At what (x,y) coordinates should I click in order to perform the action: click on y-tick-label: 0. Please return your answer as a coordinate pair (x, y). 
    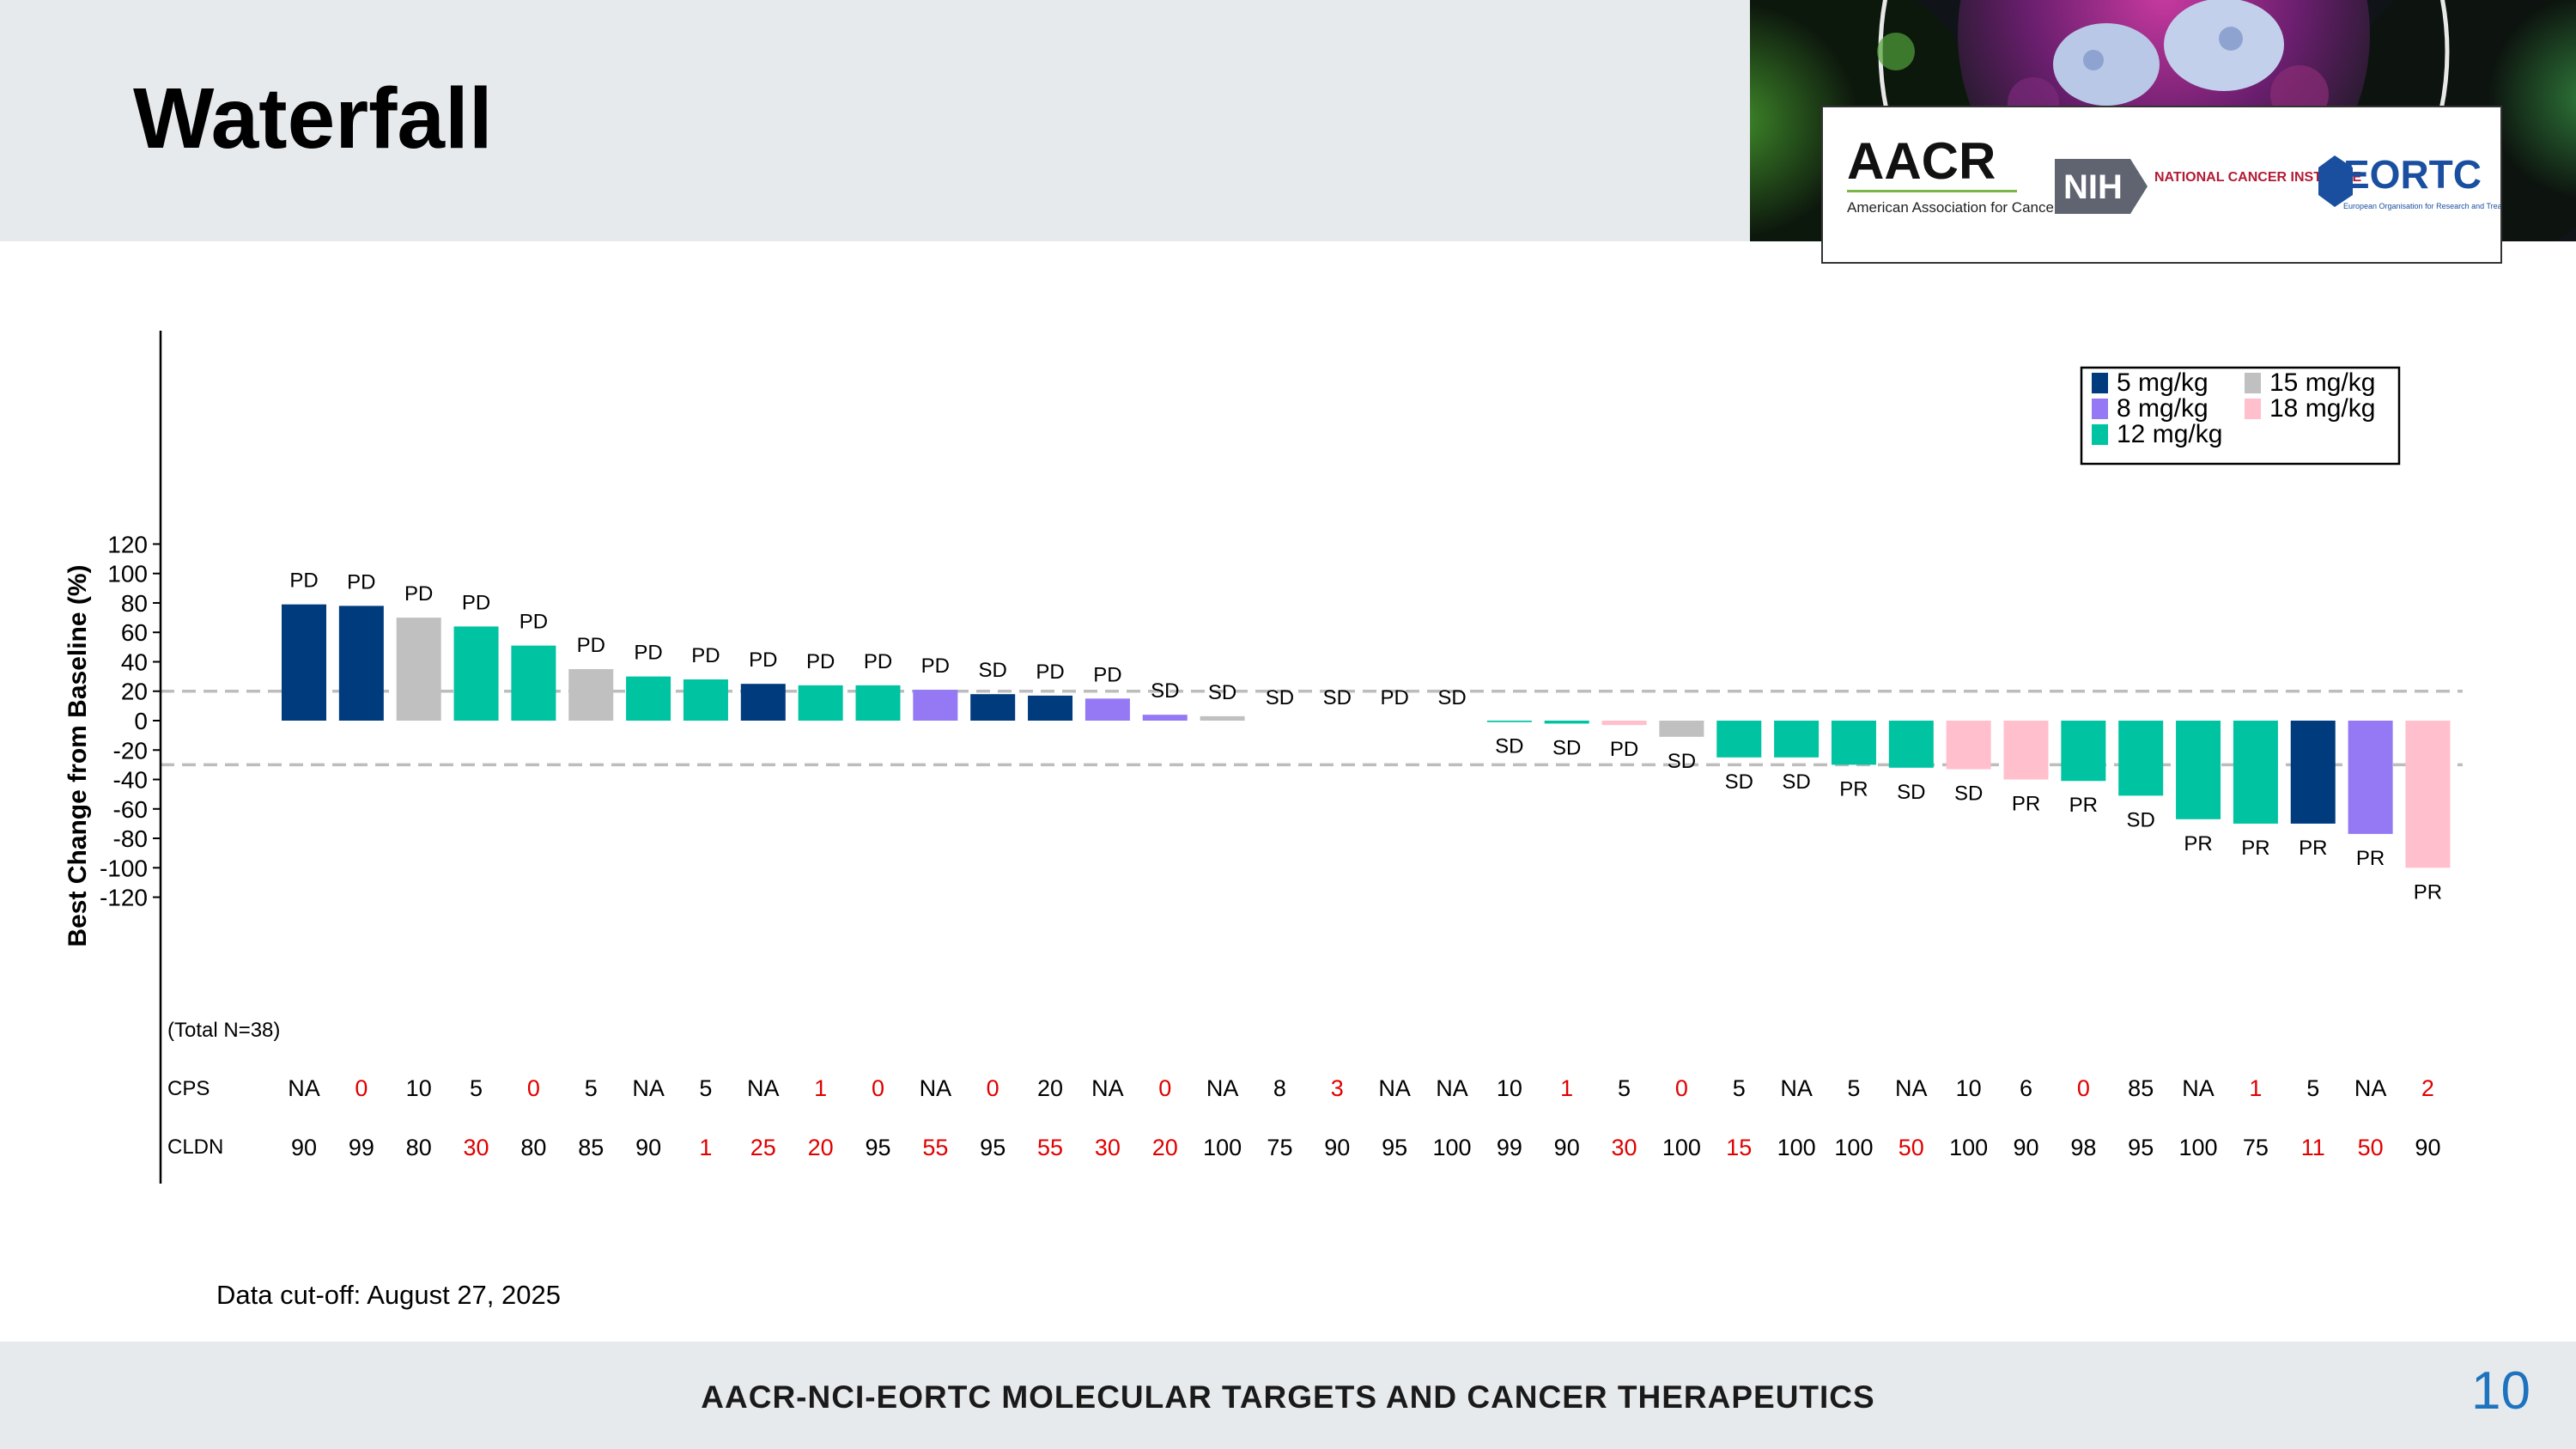
    Looking at the image, I should click on (141, 721).